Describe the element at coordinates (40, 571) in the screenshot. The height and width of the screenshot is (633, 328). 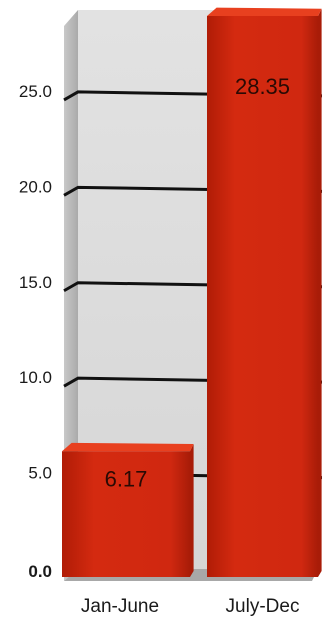
I see `y-tick-label: 0.0` at that location.